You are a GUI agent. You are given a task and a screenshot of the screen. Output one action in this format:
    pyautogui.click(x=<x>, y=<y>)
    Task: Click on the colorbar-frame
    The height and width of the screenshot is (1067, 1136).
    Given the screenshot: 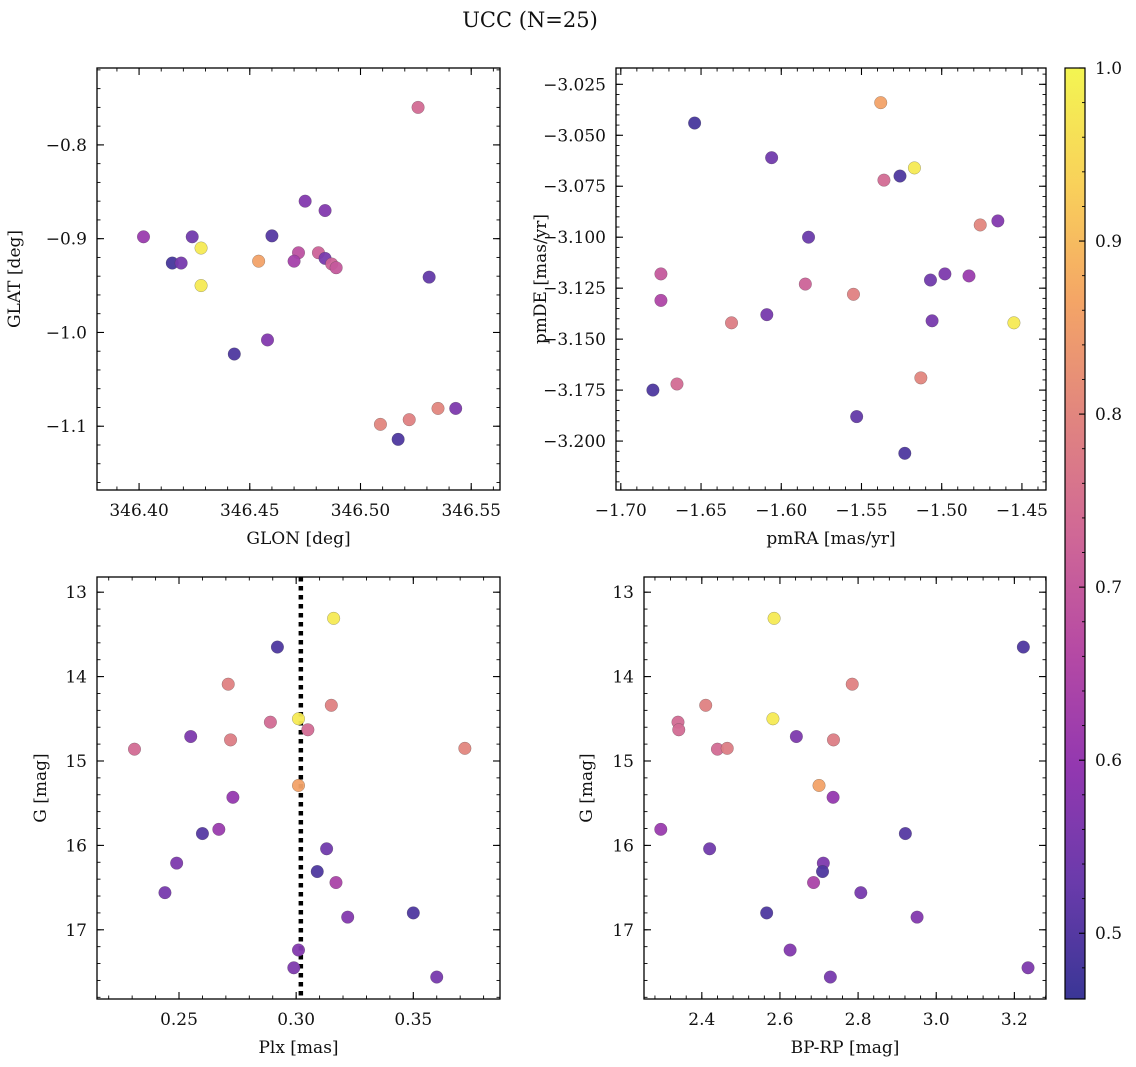 What is the action you would take?
    pyautogui.click(x=1075, y=533)
    